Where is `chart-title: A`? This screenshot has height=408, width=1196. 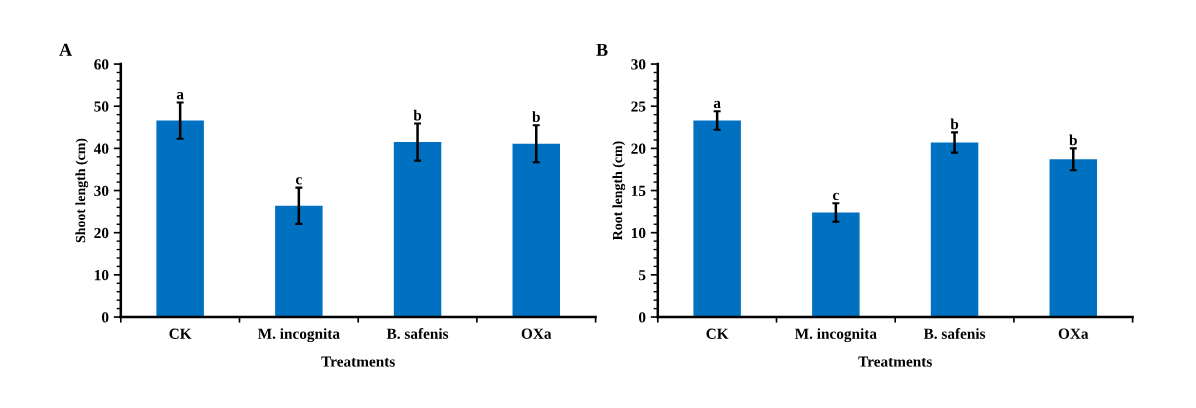
chart-title: A is located at coordinates (65, 49).